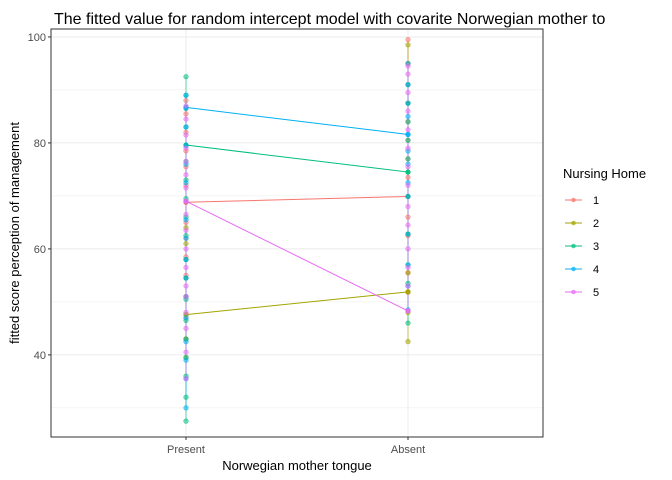  I want to click on y-tick-label: 100, so click(37, 38).